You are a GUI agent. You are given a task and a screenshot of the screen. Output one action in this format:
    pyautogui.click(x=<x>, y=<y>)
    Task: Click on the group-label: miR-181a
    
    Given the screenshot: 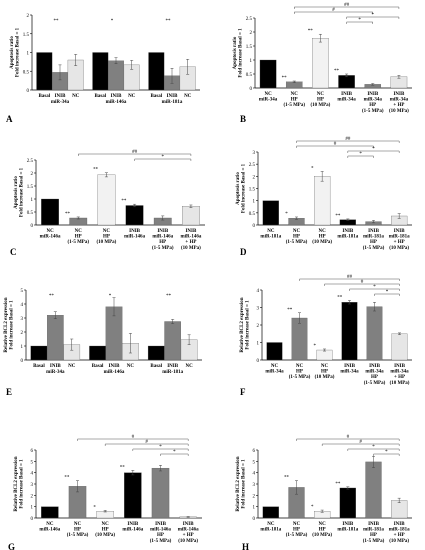 What is the action you would take?
    pyautogui.click(x=172, y=102)
    